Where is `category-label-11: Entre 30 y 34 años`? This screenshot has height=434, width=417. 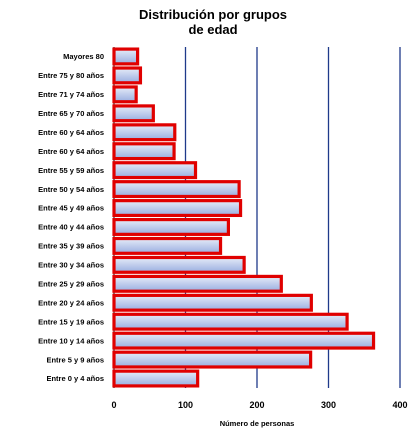 category-label-11: Entre 30 y 34 años is located at coordinates (71, 265).